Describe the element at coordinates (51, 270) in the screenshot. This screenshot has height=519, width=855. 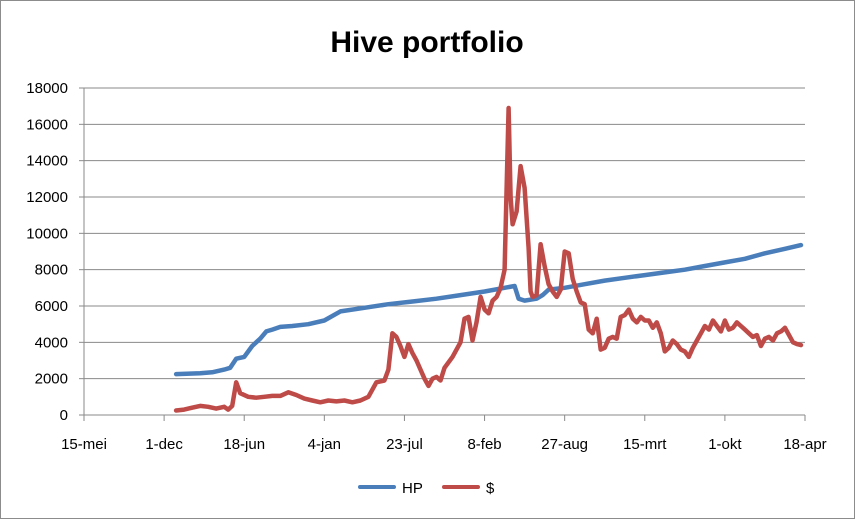
I see `y-tick-label: 8000` at that location.